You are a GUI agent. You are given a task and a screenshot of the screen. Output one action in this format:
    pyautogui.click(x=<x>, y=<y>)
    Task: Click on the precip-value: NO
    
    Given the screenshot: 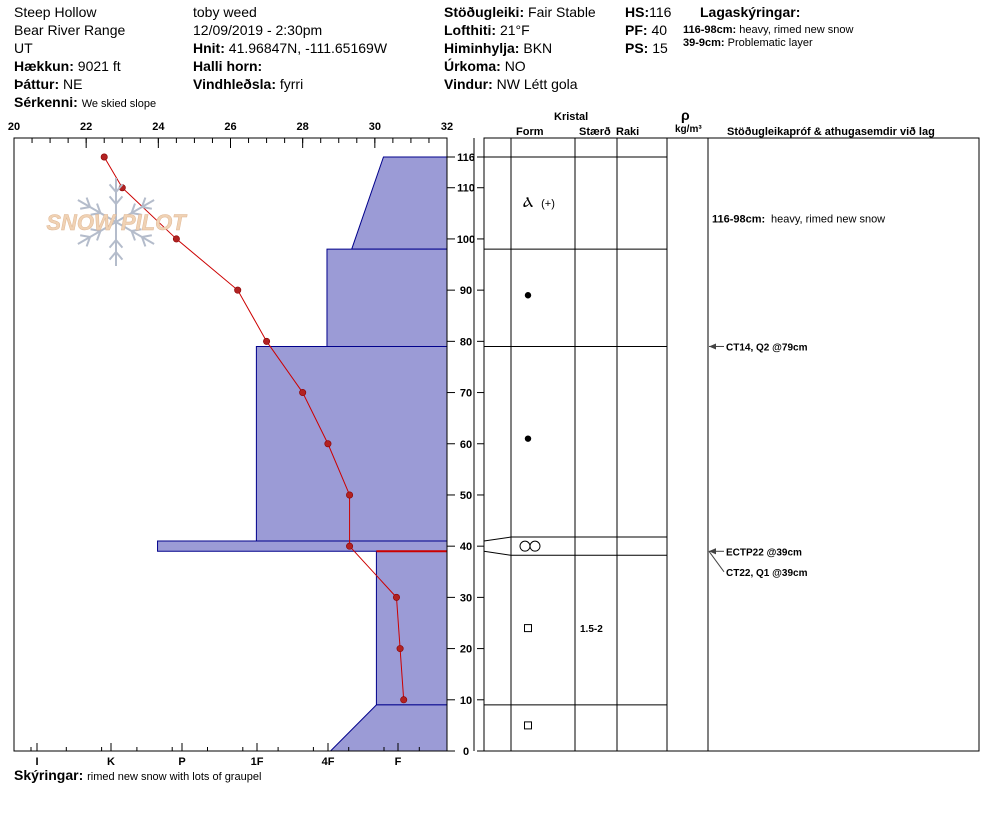 What is the action you would take?
    pyautogui.click(x=515, y=66)
    